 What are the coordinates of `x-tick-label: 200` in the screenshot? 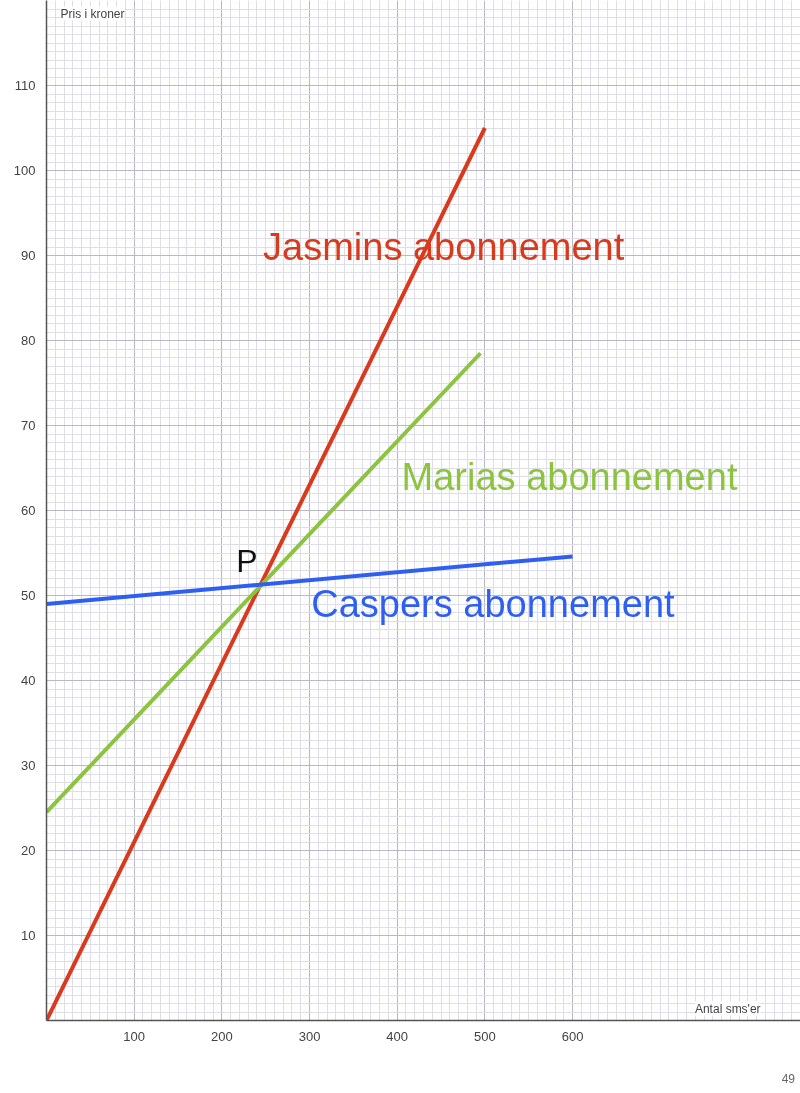 It's located at (222, 1036).